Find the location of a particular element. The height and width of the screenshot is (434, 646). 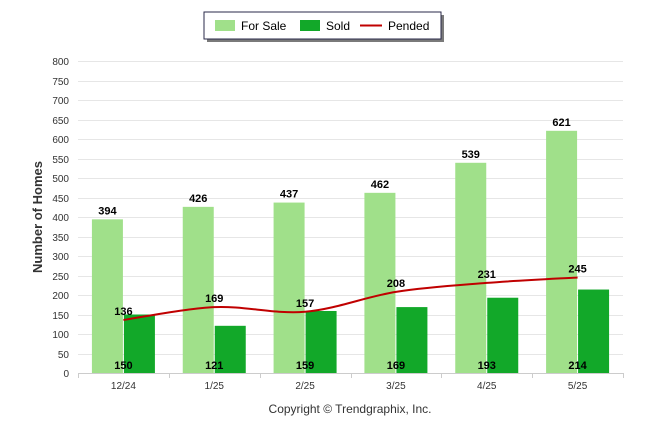

legend: For Sale Sold Pended is located at coordinates (323, 26).